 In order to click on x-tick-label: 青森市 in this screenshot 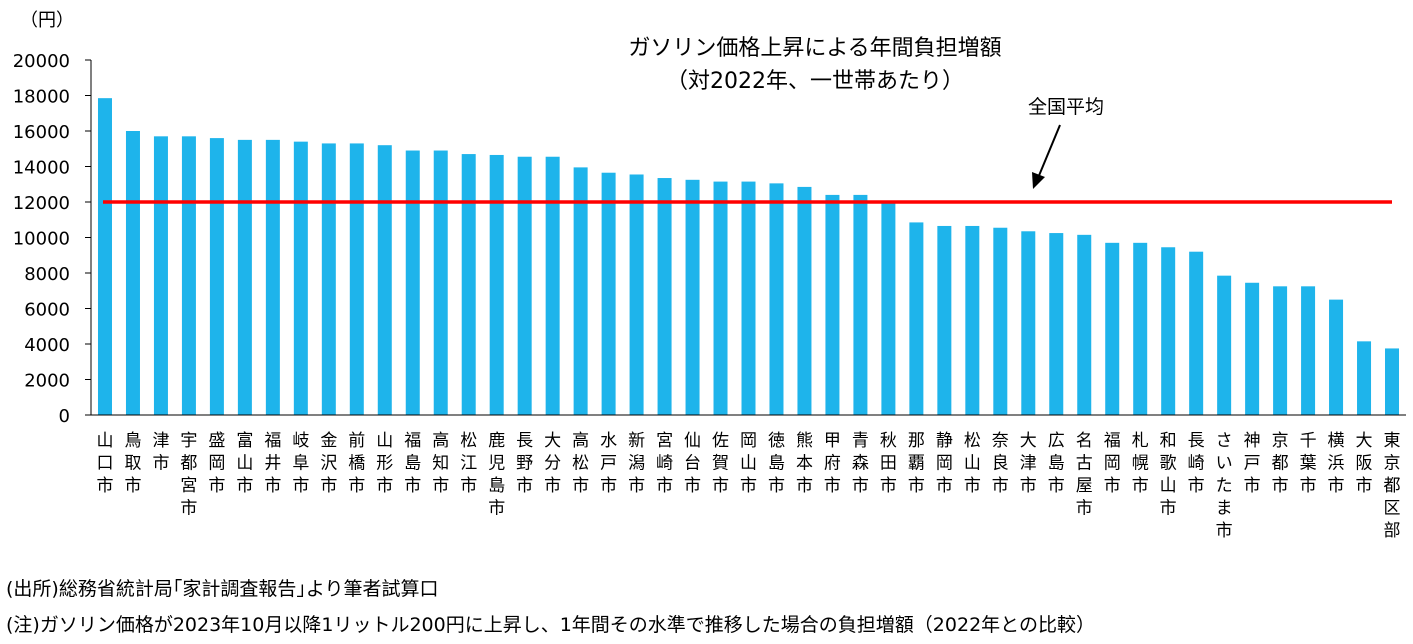, I will do `click(860, 463)`.